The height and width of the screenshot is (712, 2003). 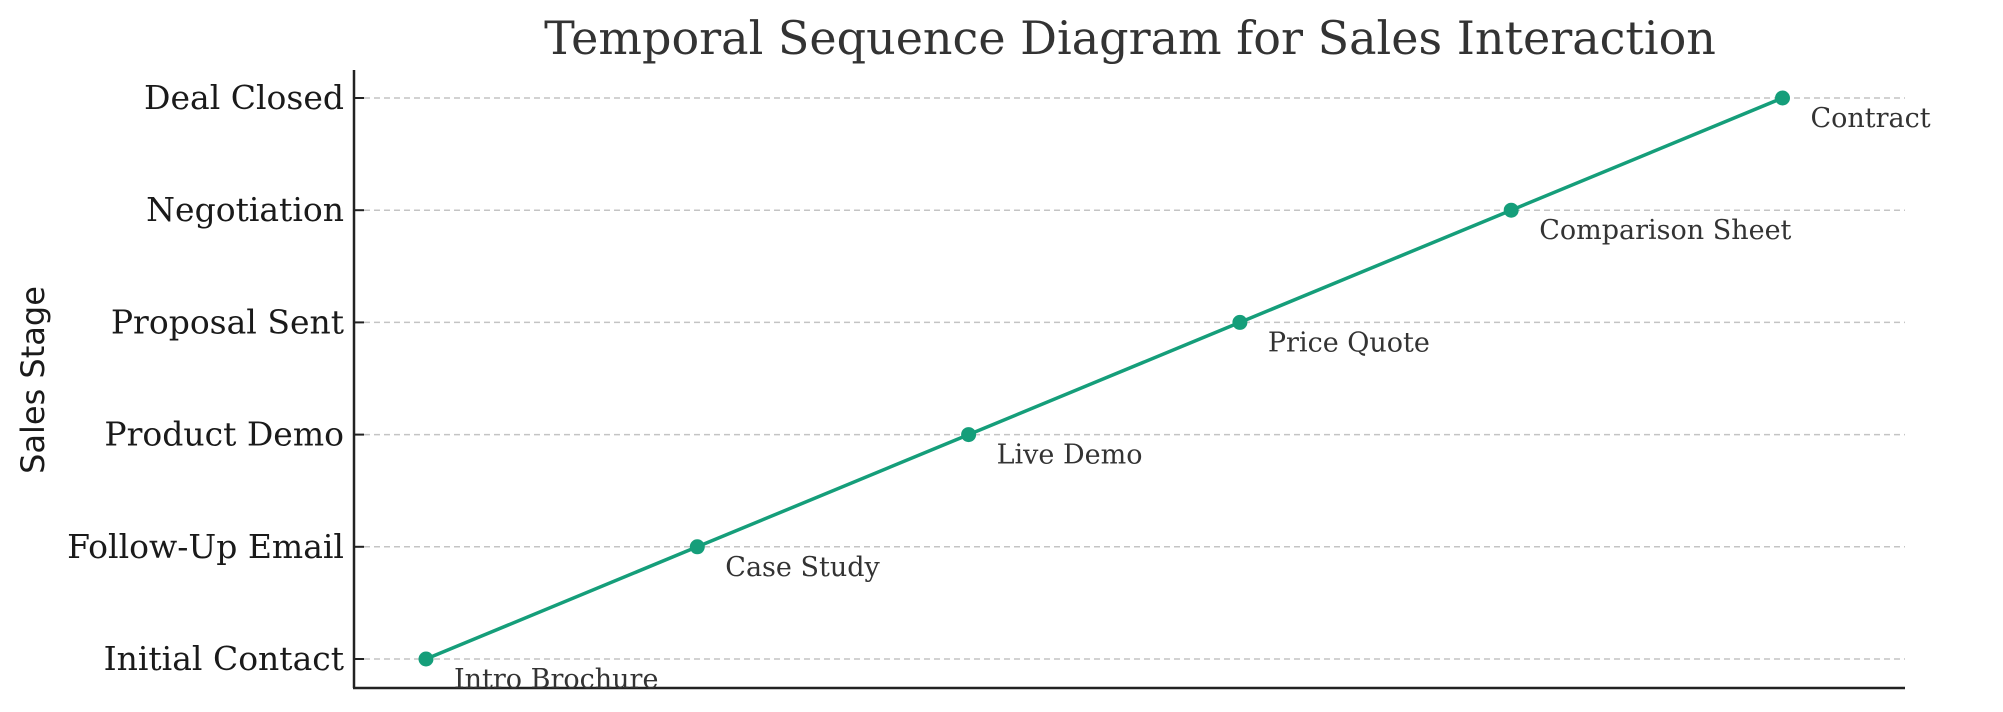 I want to click on annotation-3: Price Quote, so click(x=1349, y=342).